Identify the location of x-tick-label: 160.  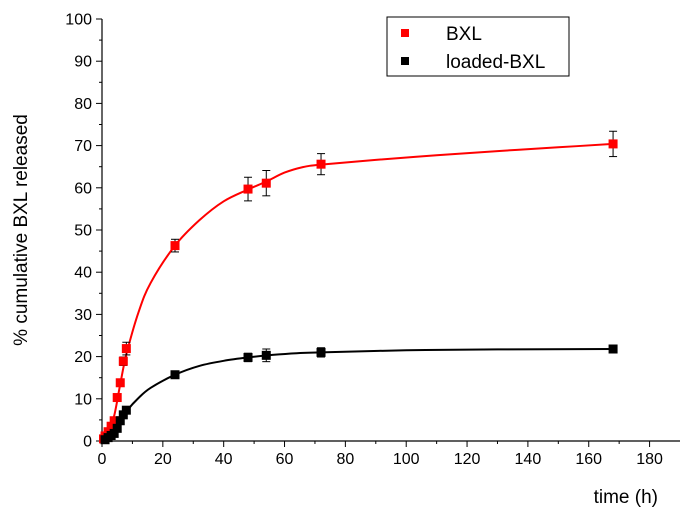
(588, 459).